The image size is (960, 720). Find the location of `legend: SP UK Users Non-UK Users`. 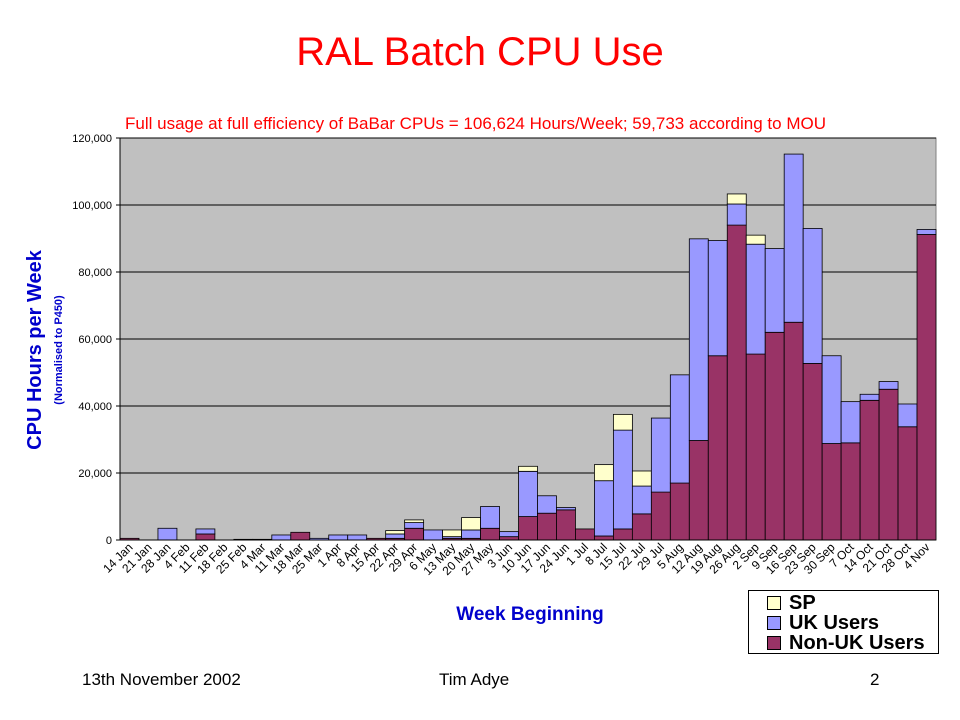

legend: SP UK Users Non-UK Users is located at coordinates (843, 622).